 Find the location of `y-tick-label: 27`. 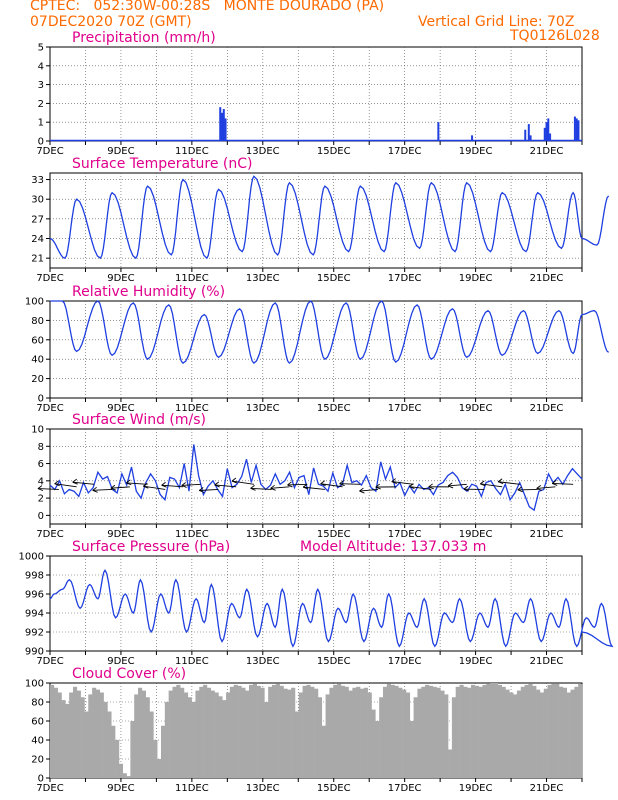

y-tick-label: 27 is located at coordinates (37, 219).